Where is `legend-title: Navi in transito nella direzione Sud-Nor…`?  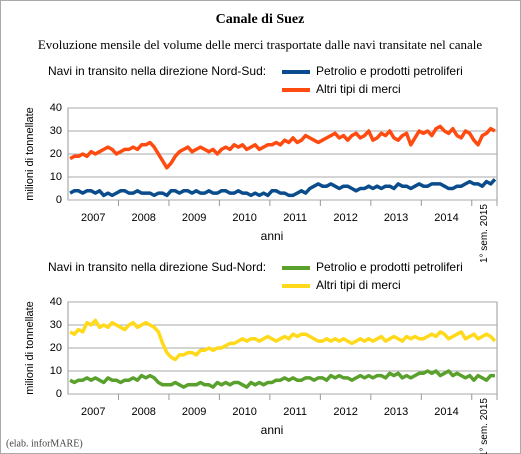 legend-title: Navi in transito nella direzione Sud-Nor… is located at coordinates (157, 267).